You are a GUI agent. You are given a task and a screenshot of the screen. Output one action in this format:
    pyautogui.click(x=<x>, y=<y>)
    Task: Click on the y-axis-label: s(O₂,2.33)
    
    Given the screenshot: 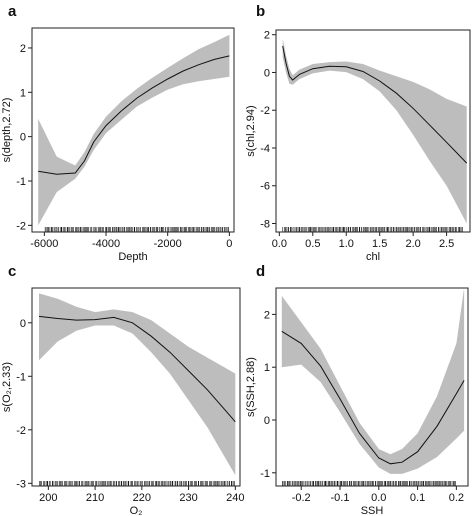 What is the action you would take?
    pyautogui.click(x=7, y=387)
    